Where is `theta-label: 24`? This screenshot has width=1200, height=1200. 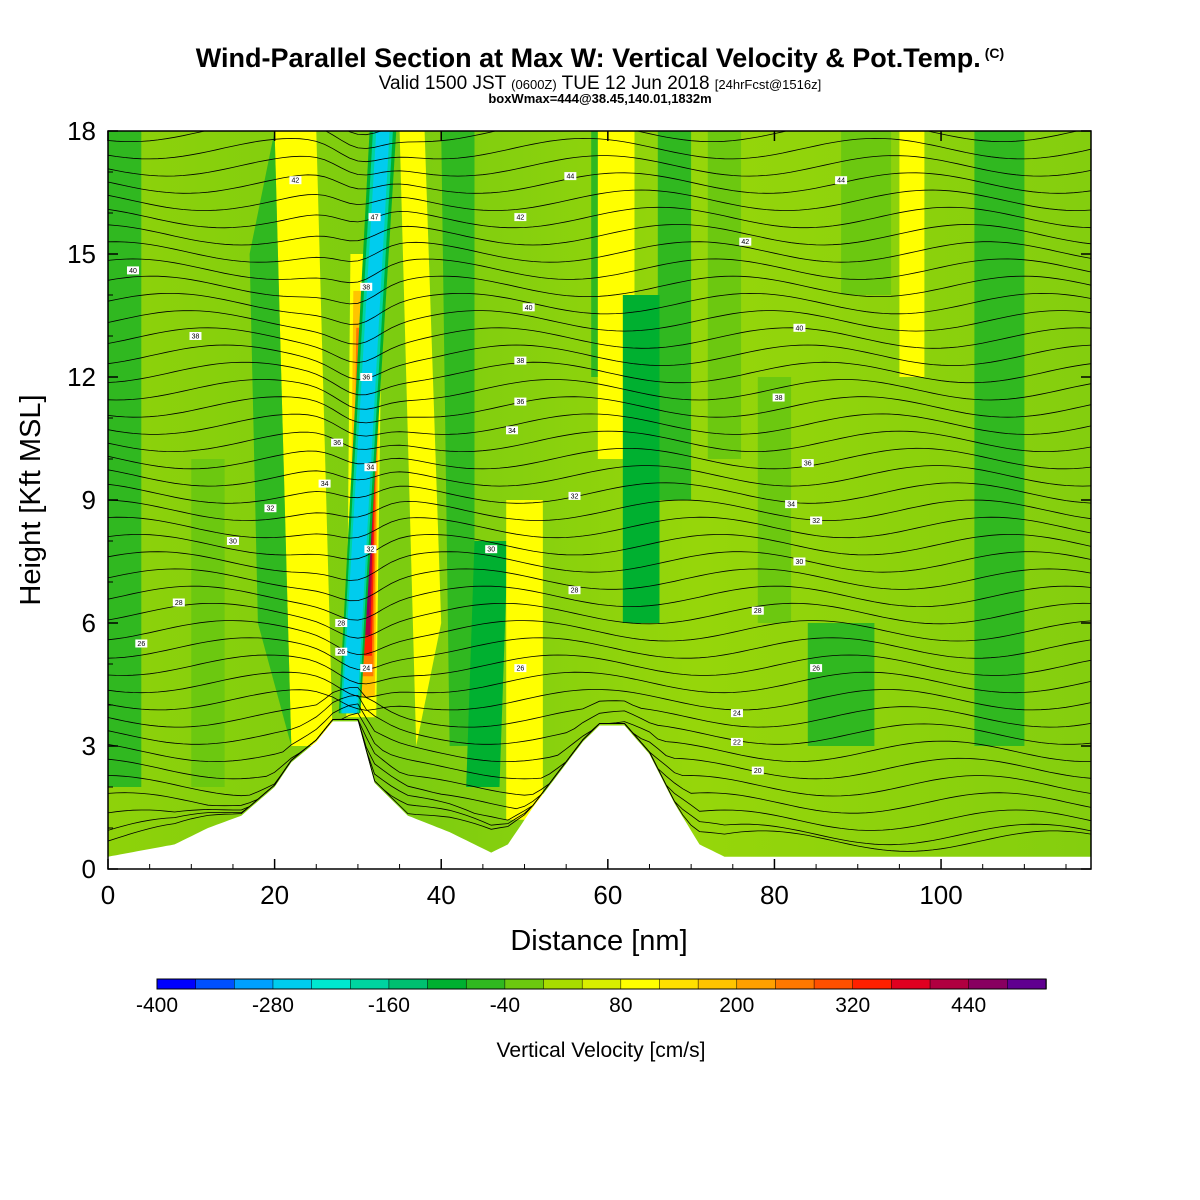
theta-label: 24 is located at coordinates (737, 714).